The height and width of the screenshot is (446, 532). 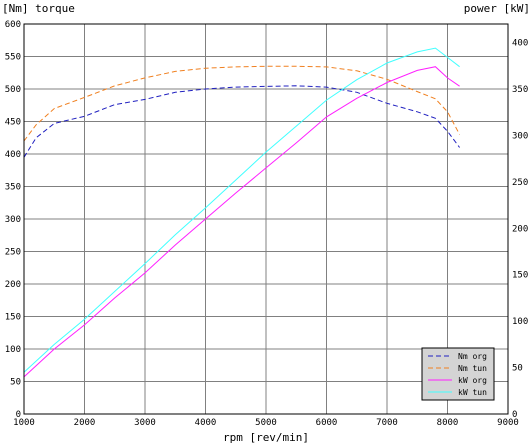 What do you see at coordinates (85, 423) in the screenshot?
I see `x-tick-label: 2000` at bounding box center [85, 423].